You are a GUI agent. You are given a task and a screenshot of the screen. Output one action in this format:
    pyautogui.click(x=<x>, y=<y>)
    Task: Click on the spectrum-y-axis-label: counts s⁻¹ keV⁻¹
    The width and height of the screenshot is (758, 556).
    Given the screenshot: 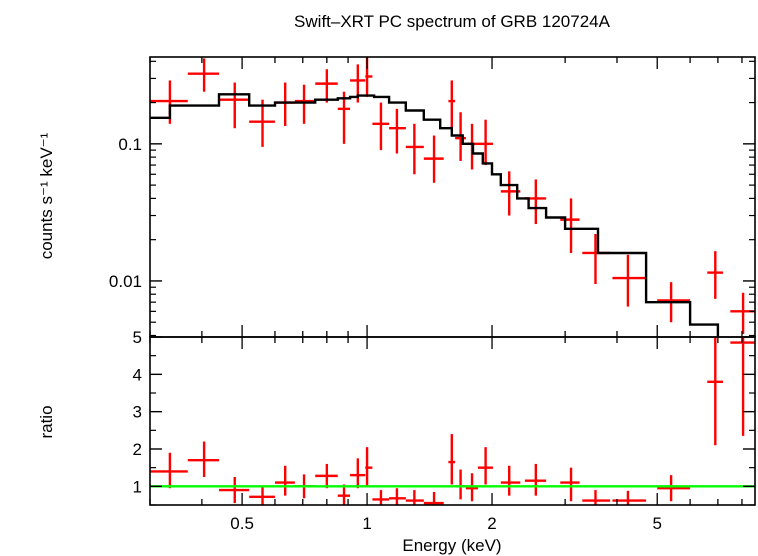 What is the action you would take?
    pyautogui.click(x=46, y=195)
    